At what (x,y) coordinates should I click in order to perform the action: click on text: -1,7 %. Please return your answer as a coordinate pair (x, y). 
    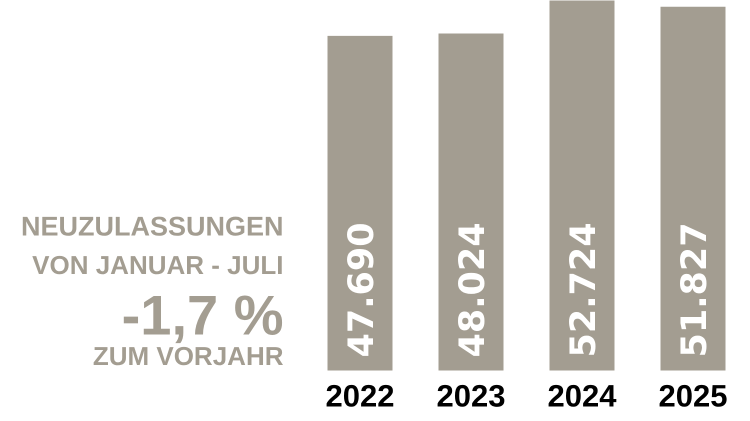
    Looking at the image, I should click on (203, 315).